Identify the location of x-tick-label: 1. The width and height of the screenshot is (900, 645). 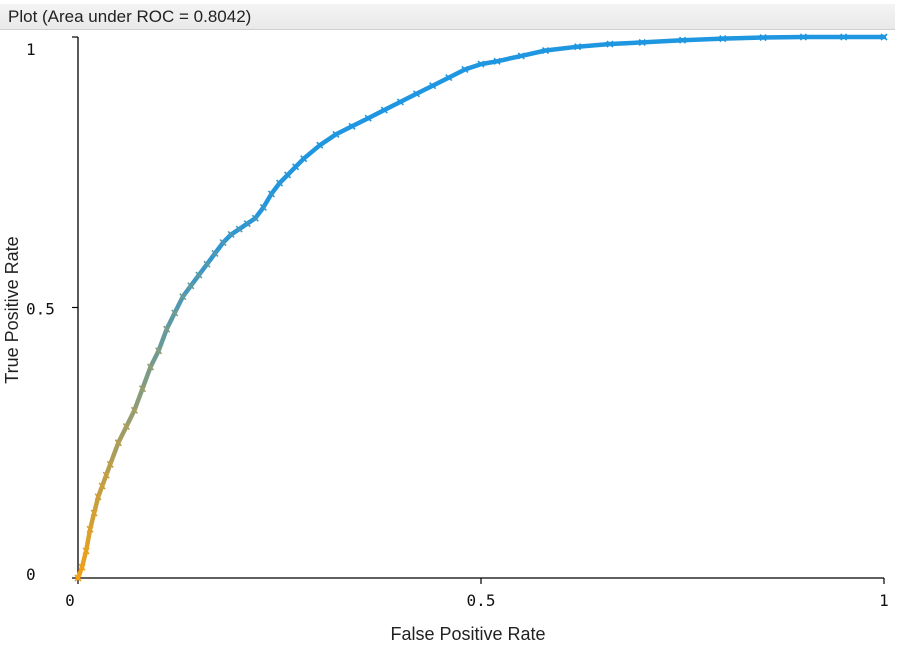
(884, 600).